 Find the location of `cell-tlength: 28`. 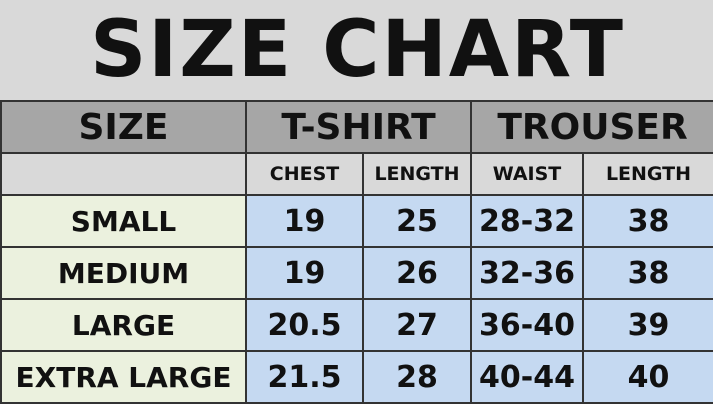

cell-tlength: 28 is located at coordinates (417, 377).